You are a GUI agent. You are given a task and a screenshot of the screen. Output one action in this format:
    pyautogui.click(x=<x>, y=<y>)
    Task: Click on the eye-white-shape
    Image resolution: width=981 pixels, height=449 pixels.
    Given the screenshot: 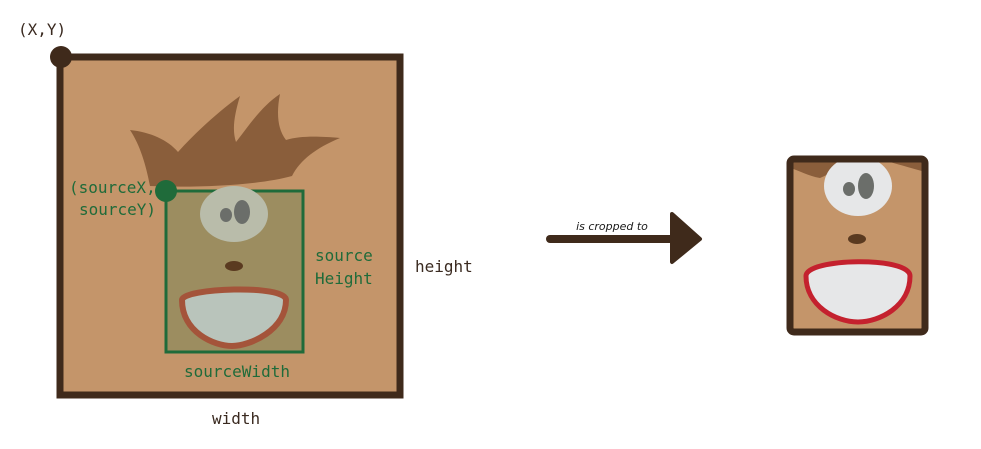 What is the action you would take?
    pyautogui.click(x=234, y=214)
    